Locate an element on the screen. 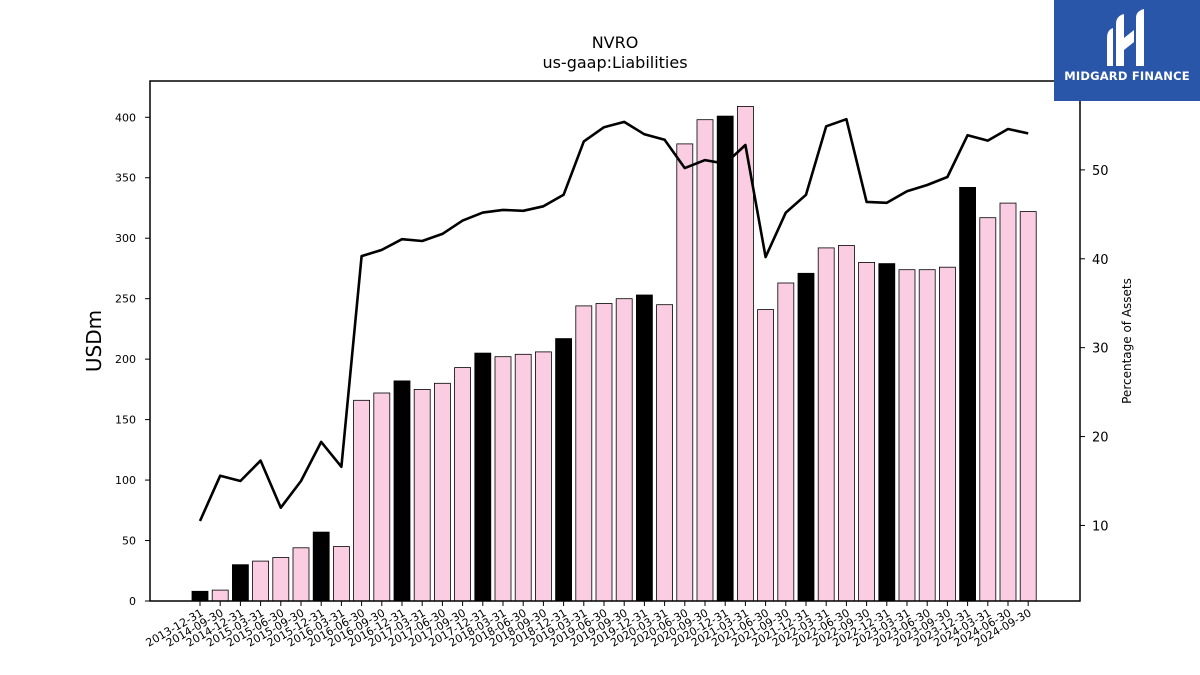 The height and width of the screenshot is (675, 1200). y-tick-label: 0 is located at coordinates (132, 601).